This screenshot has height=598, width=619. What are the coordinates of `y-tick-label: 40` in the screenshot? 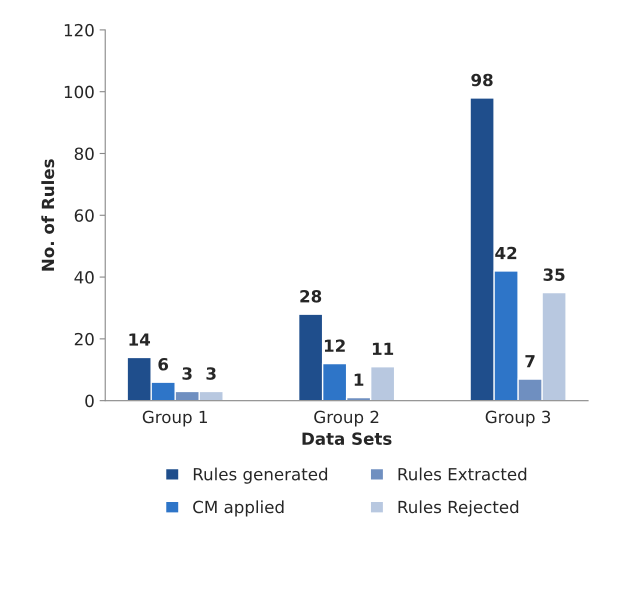 It's located at (84, 277).